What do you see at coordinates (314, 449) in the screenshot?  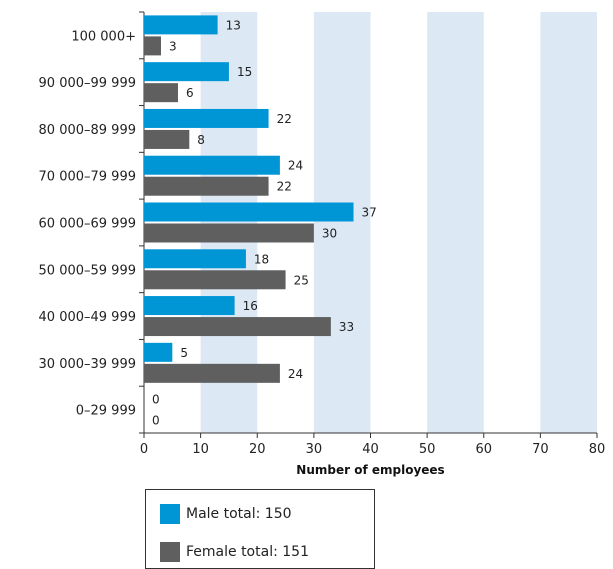 I see `x-tick-label-30: 30` at bounding box center [314, 449].